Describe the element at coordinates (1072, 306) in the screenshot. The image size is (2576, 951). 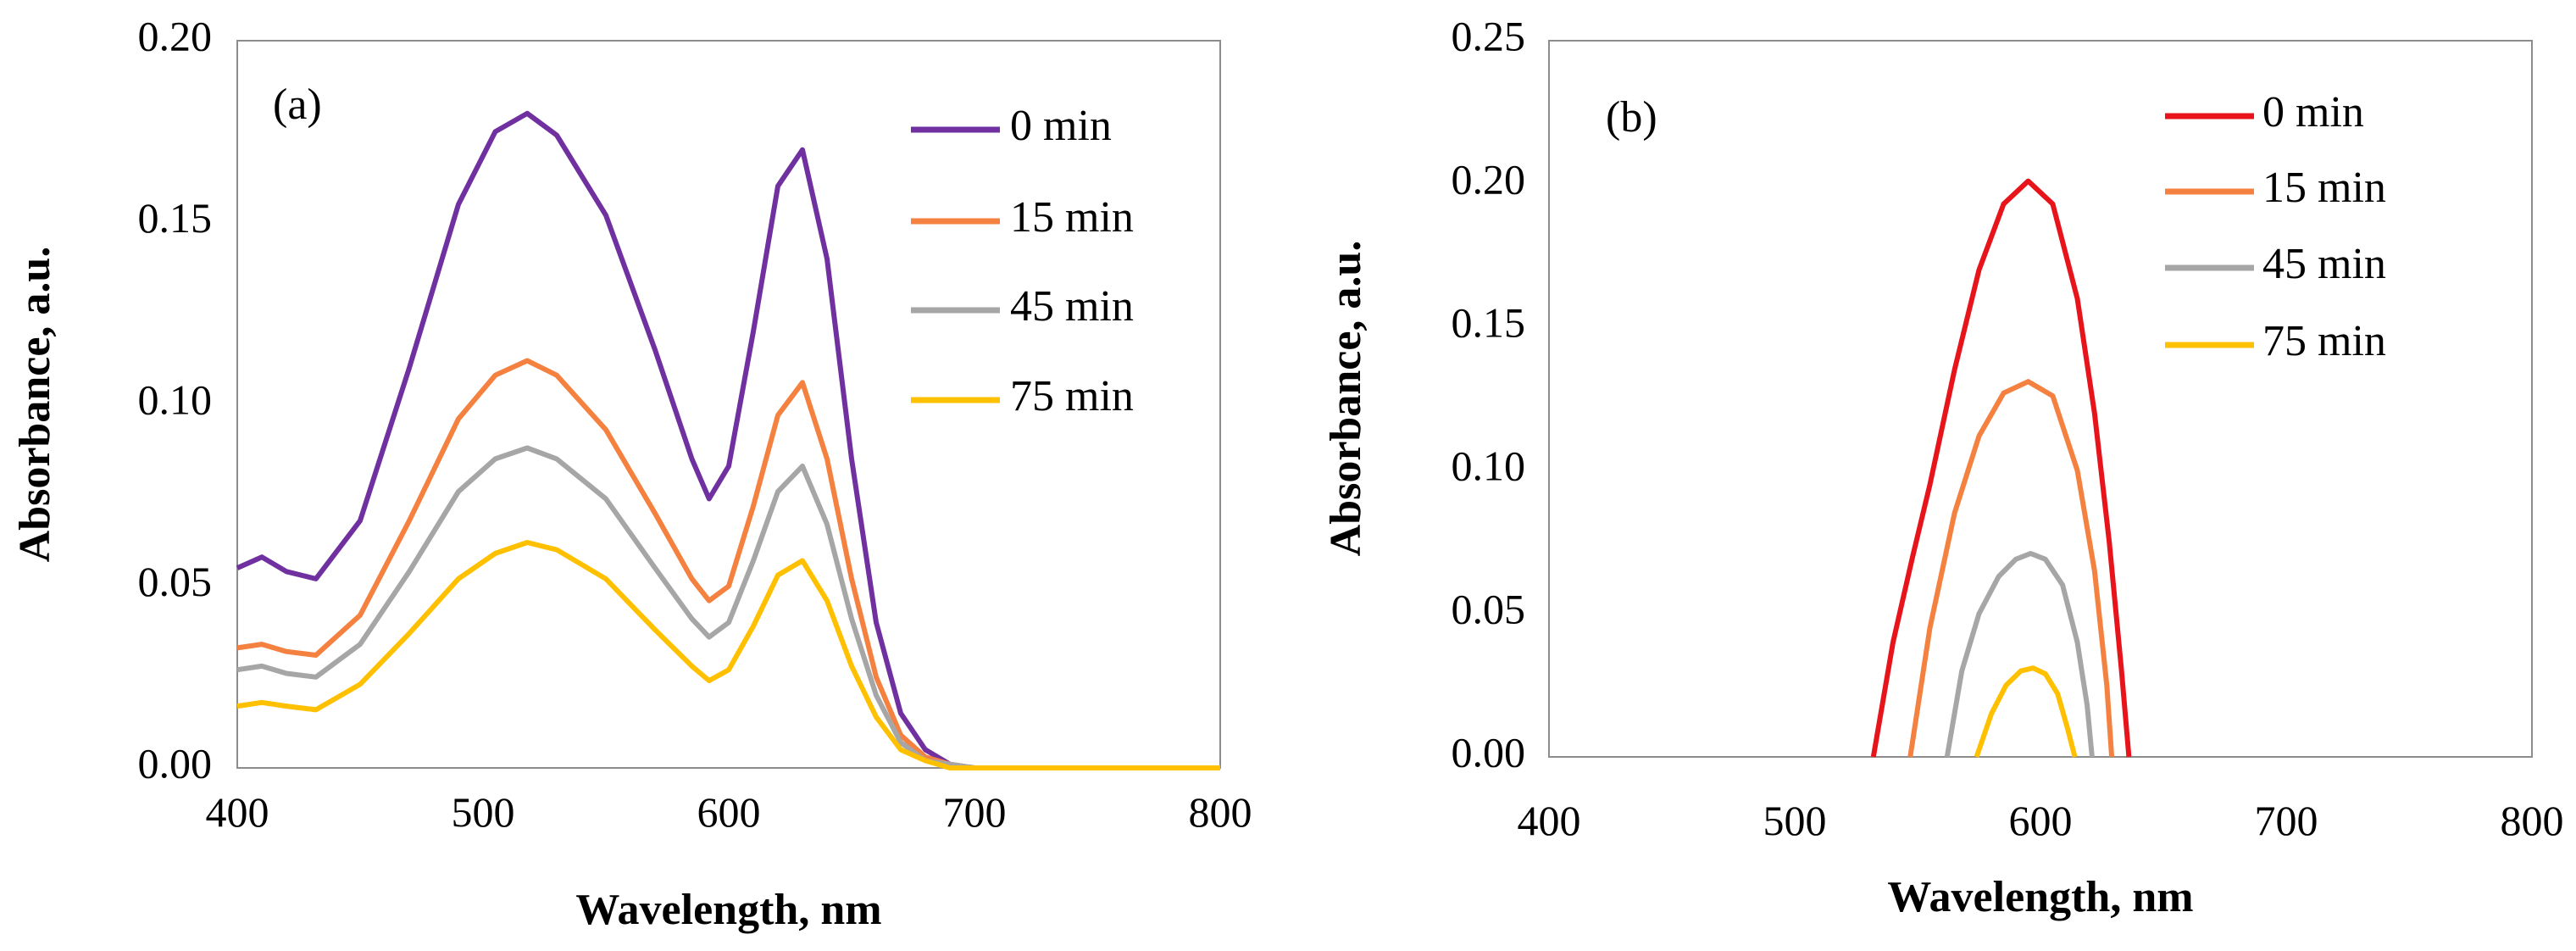
I see `legend-label-a-45-min: 45 min` at that location.